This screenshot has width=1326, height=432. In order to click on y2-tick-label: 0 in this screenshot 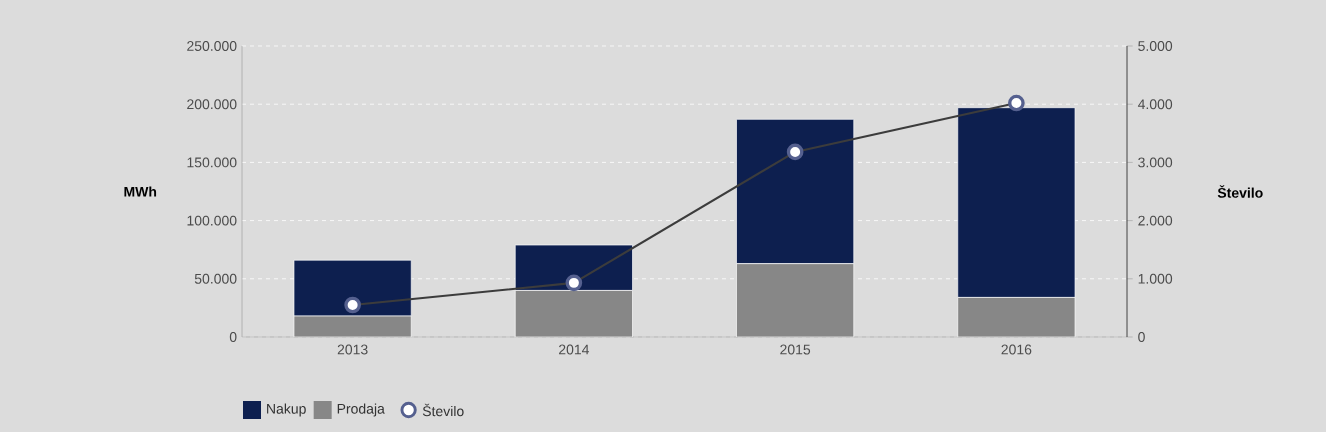, I will do `click(1141, 337)`.